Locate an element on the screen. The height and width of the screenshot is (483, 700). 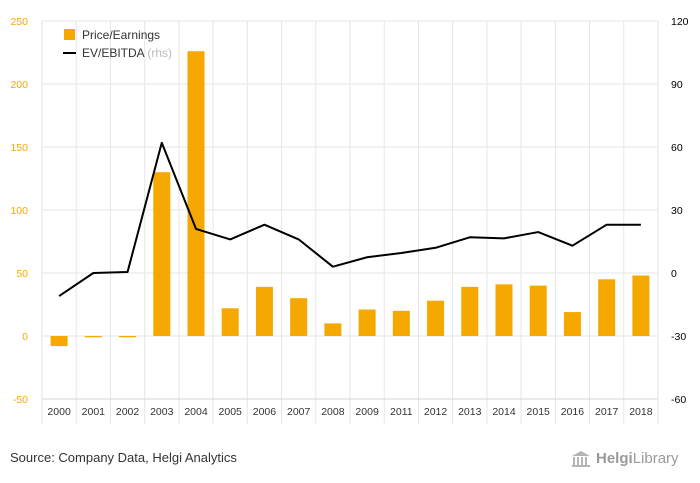
x-tick-label: 2016 is located at coordinates (573, 412).